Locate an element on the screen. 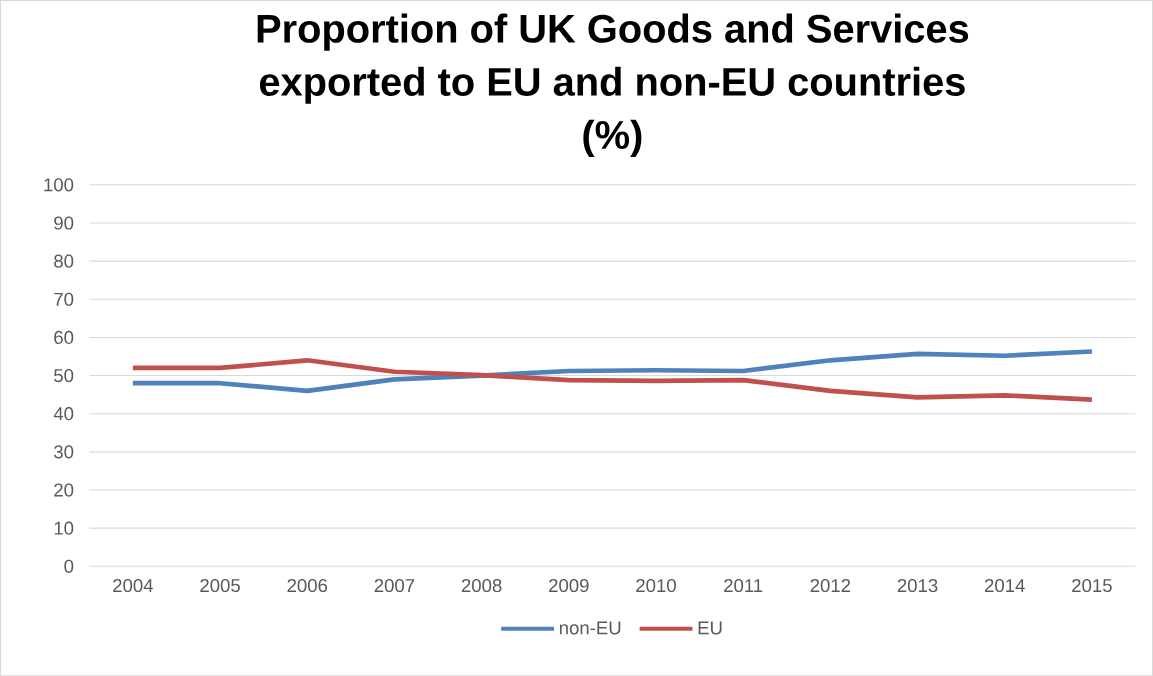  y-tick-label: 40 is located at coordinates (63, 413).